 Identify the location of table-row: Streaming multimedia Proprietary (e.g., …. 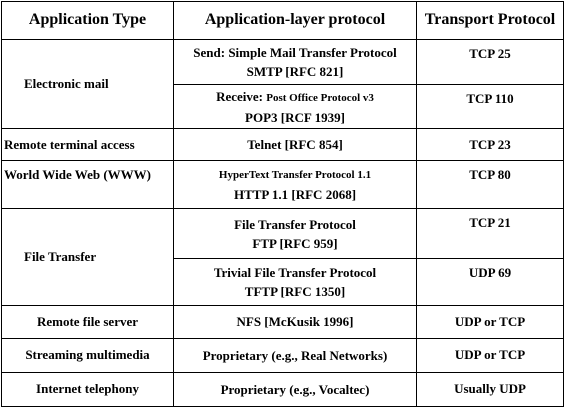
(282, 355).